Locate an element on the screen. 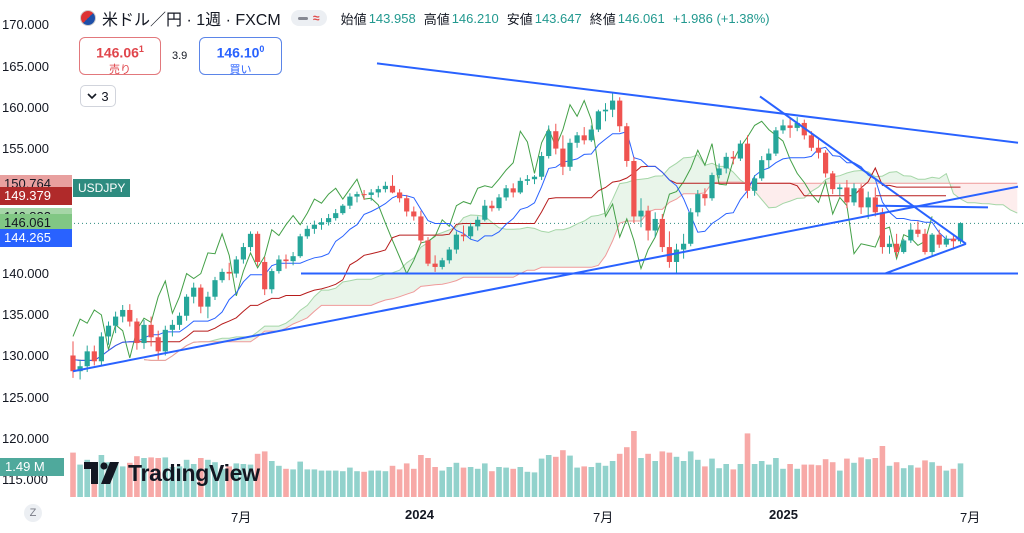 This screenshot has width=1024, height=533. buy-label: 買い is located at coordinates (240, 69).